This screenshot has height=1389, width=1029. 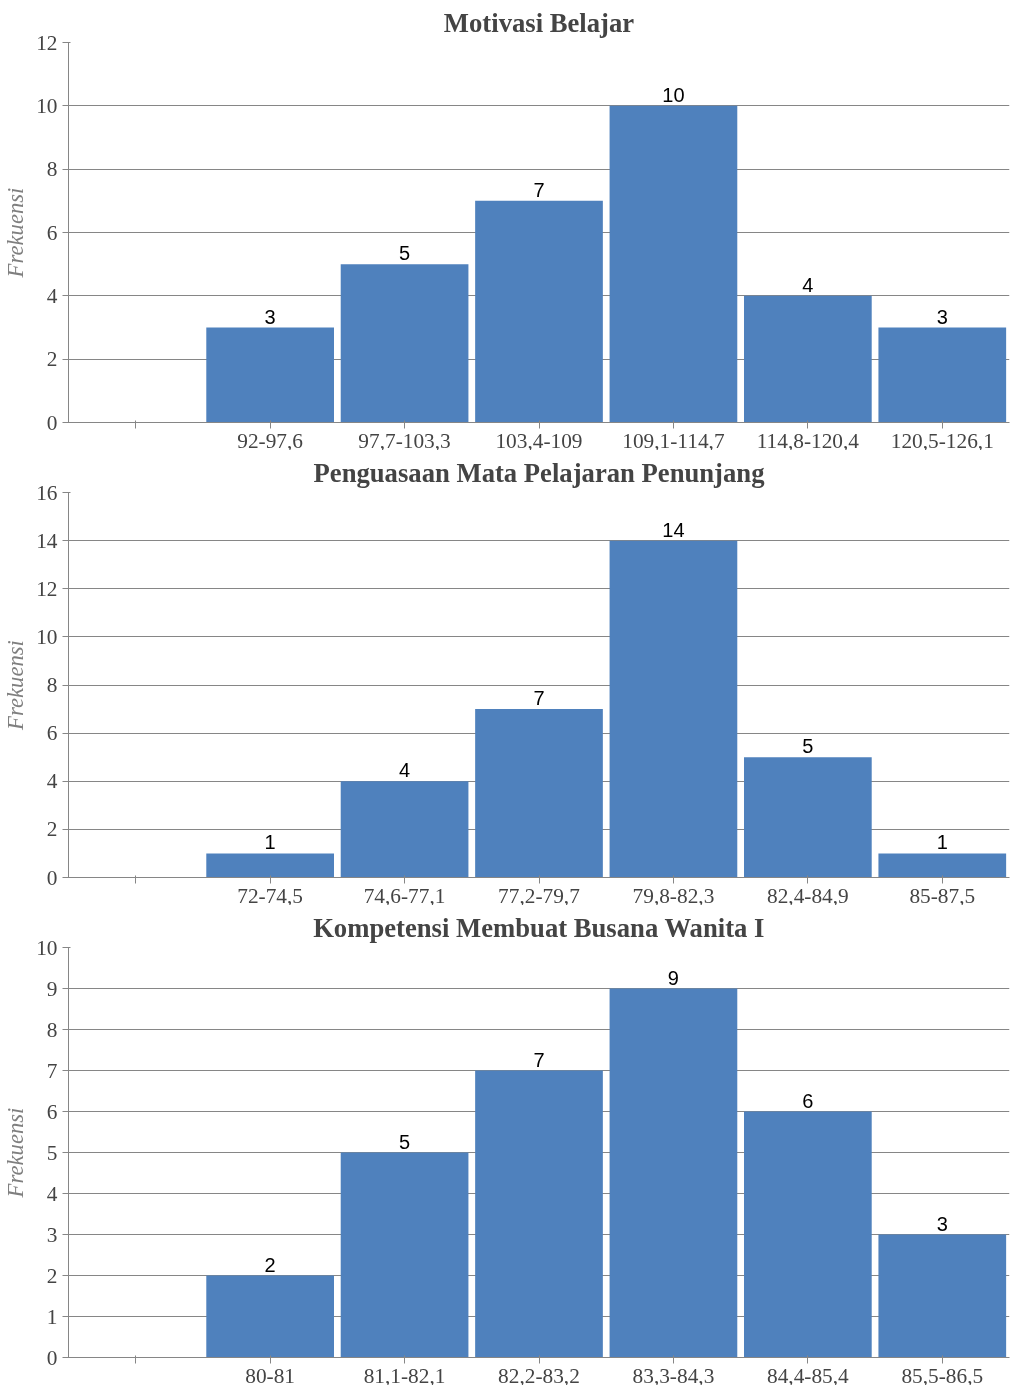 What do you see at coordinates (673, 1375) in the screenshot?
I see `x-tick-label: 83,3-84,3` at bounding box center [673, 1375].